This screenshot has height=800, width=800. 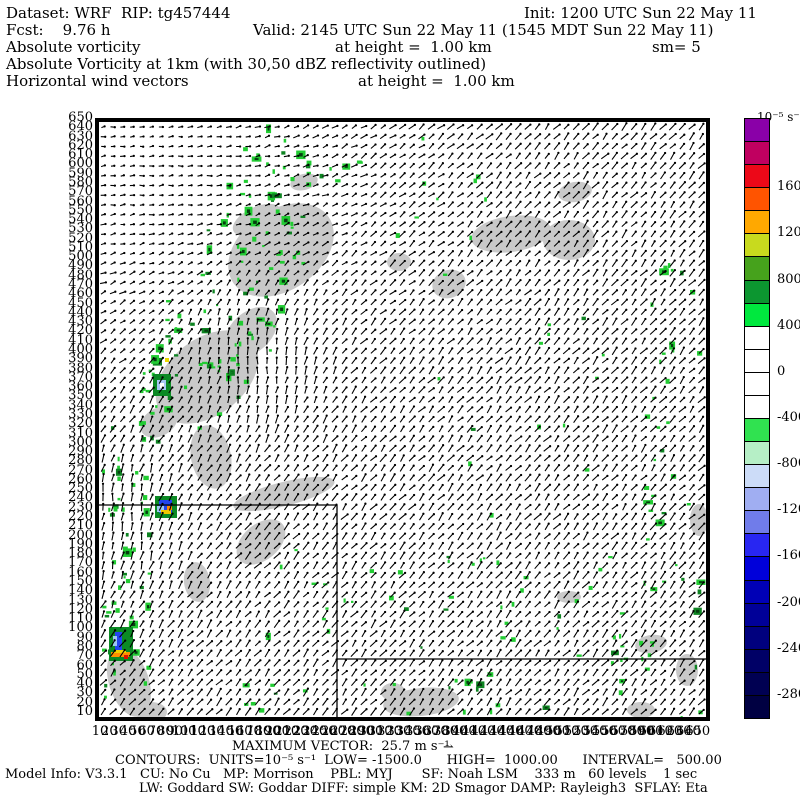 What do you see at coordinates (788, 510) in the screenshot?
I see `colorbar-tick-label: -1200` at bounding box center [788, 510].